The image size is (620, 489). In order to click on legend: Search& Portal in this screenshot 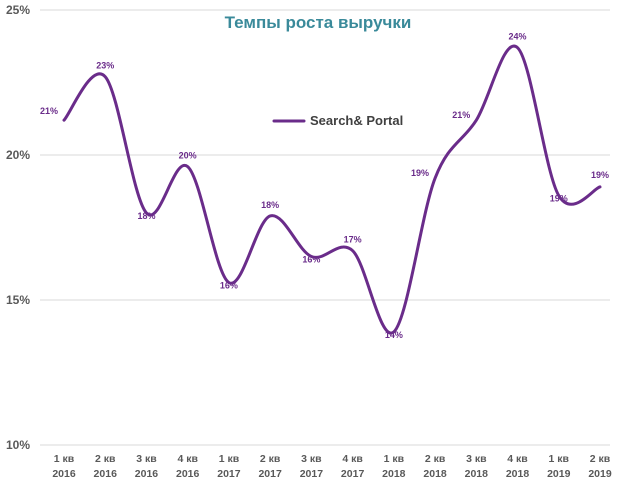, I will do `click(337, 120)`.